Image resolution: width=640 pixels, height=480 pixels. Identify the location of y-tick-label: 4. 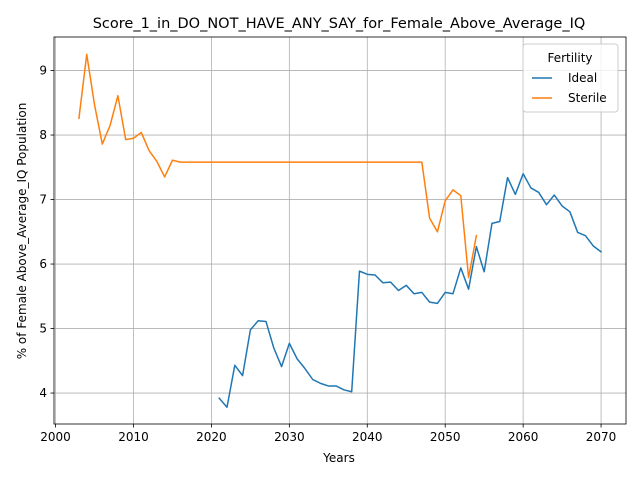
(43, 393).